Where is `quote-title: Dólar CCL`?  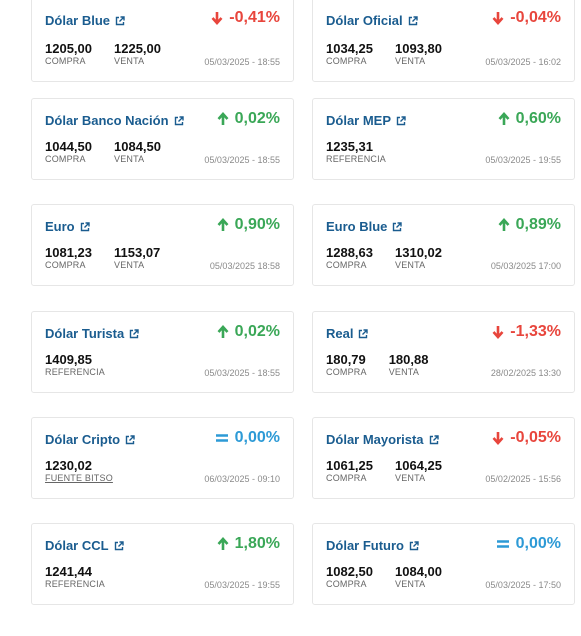
quote-title: Dólar CCL is located at coordinates (77, 545).